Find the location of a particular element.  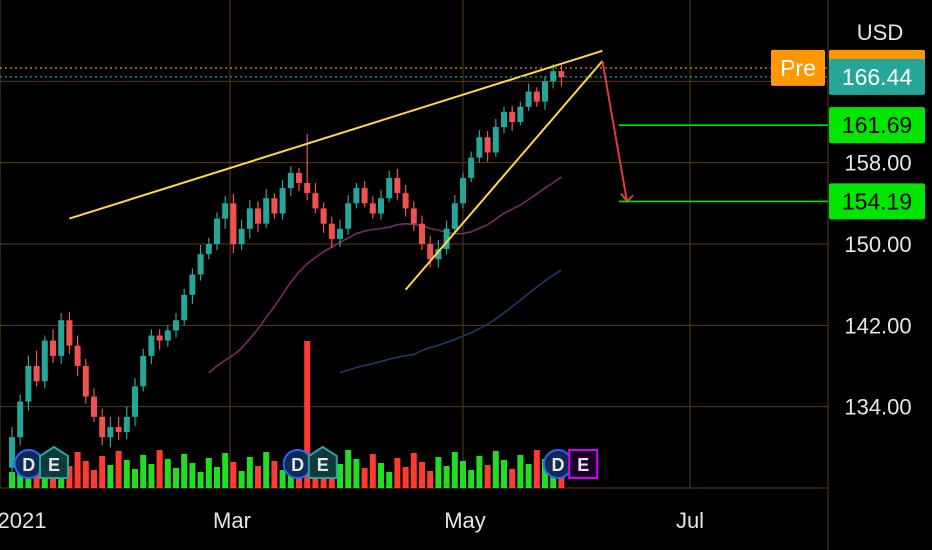

price-tag-label: Pre is located at coordinates (798, 68).